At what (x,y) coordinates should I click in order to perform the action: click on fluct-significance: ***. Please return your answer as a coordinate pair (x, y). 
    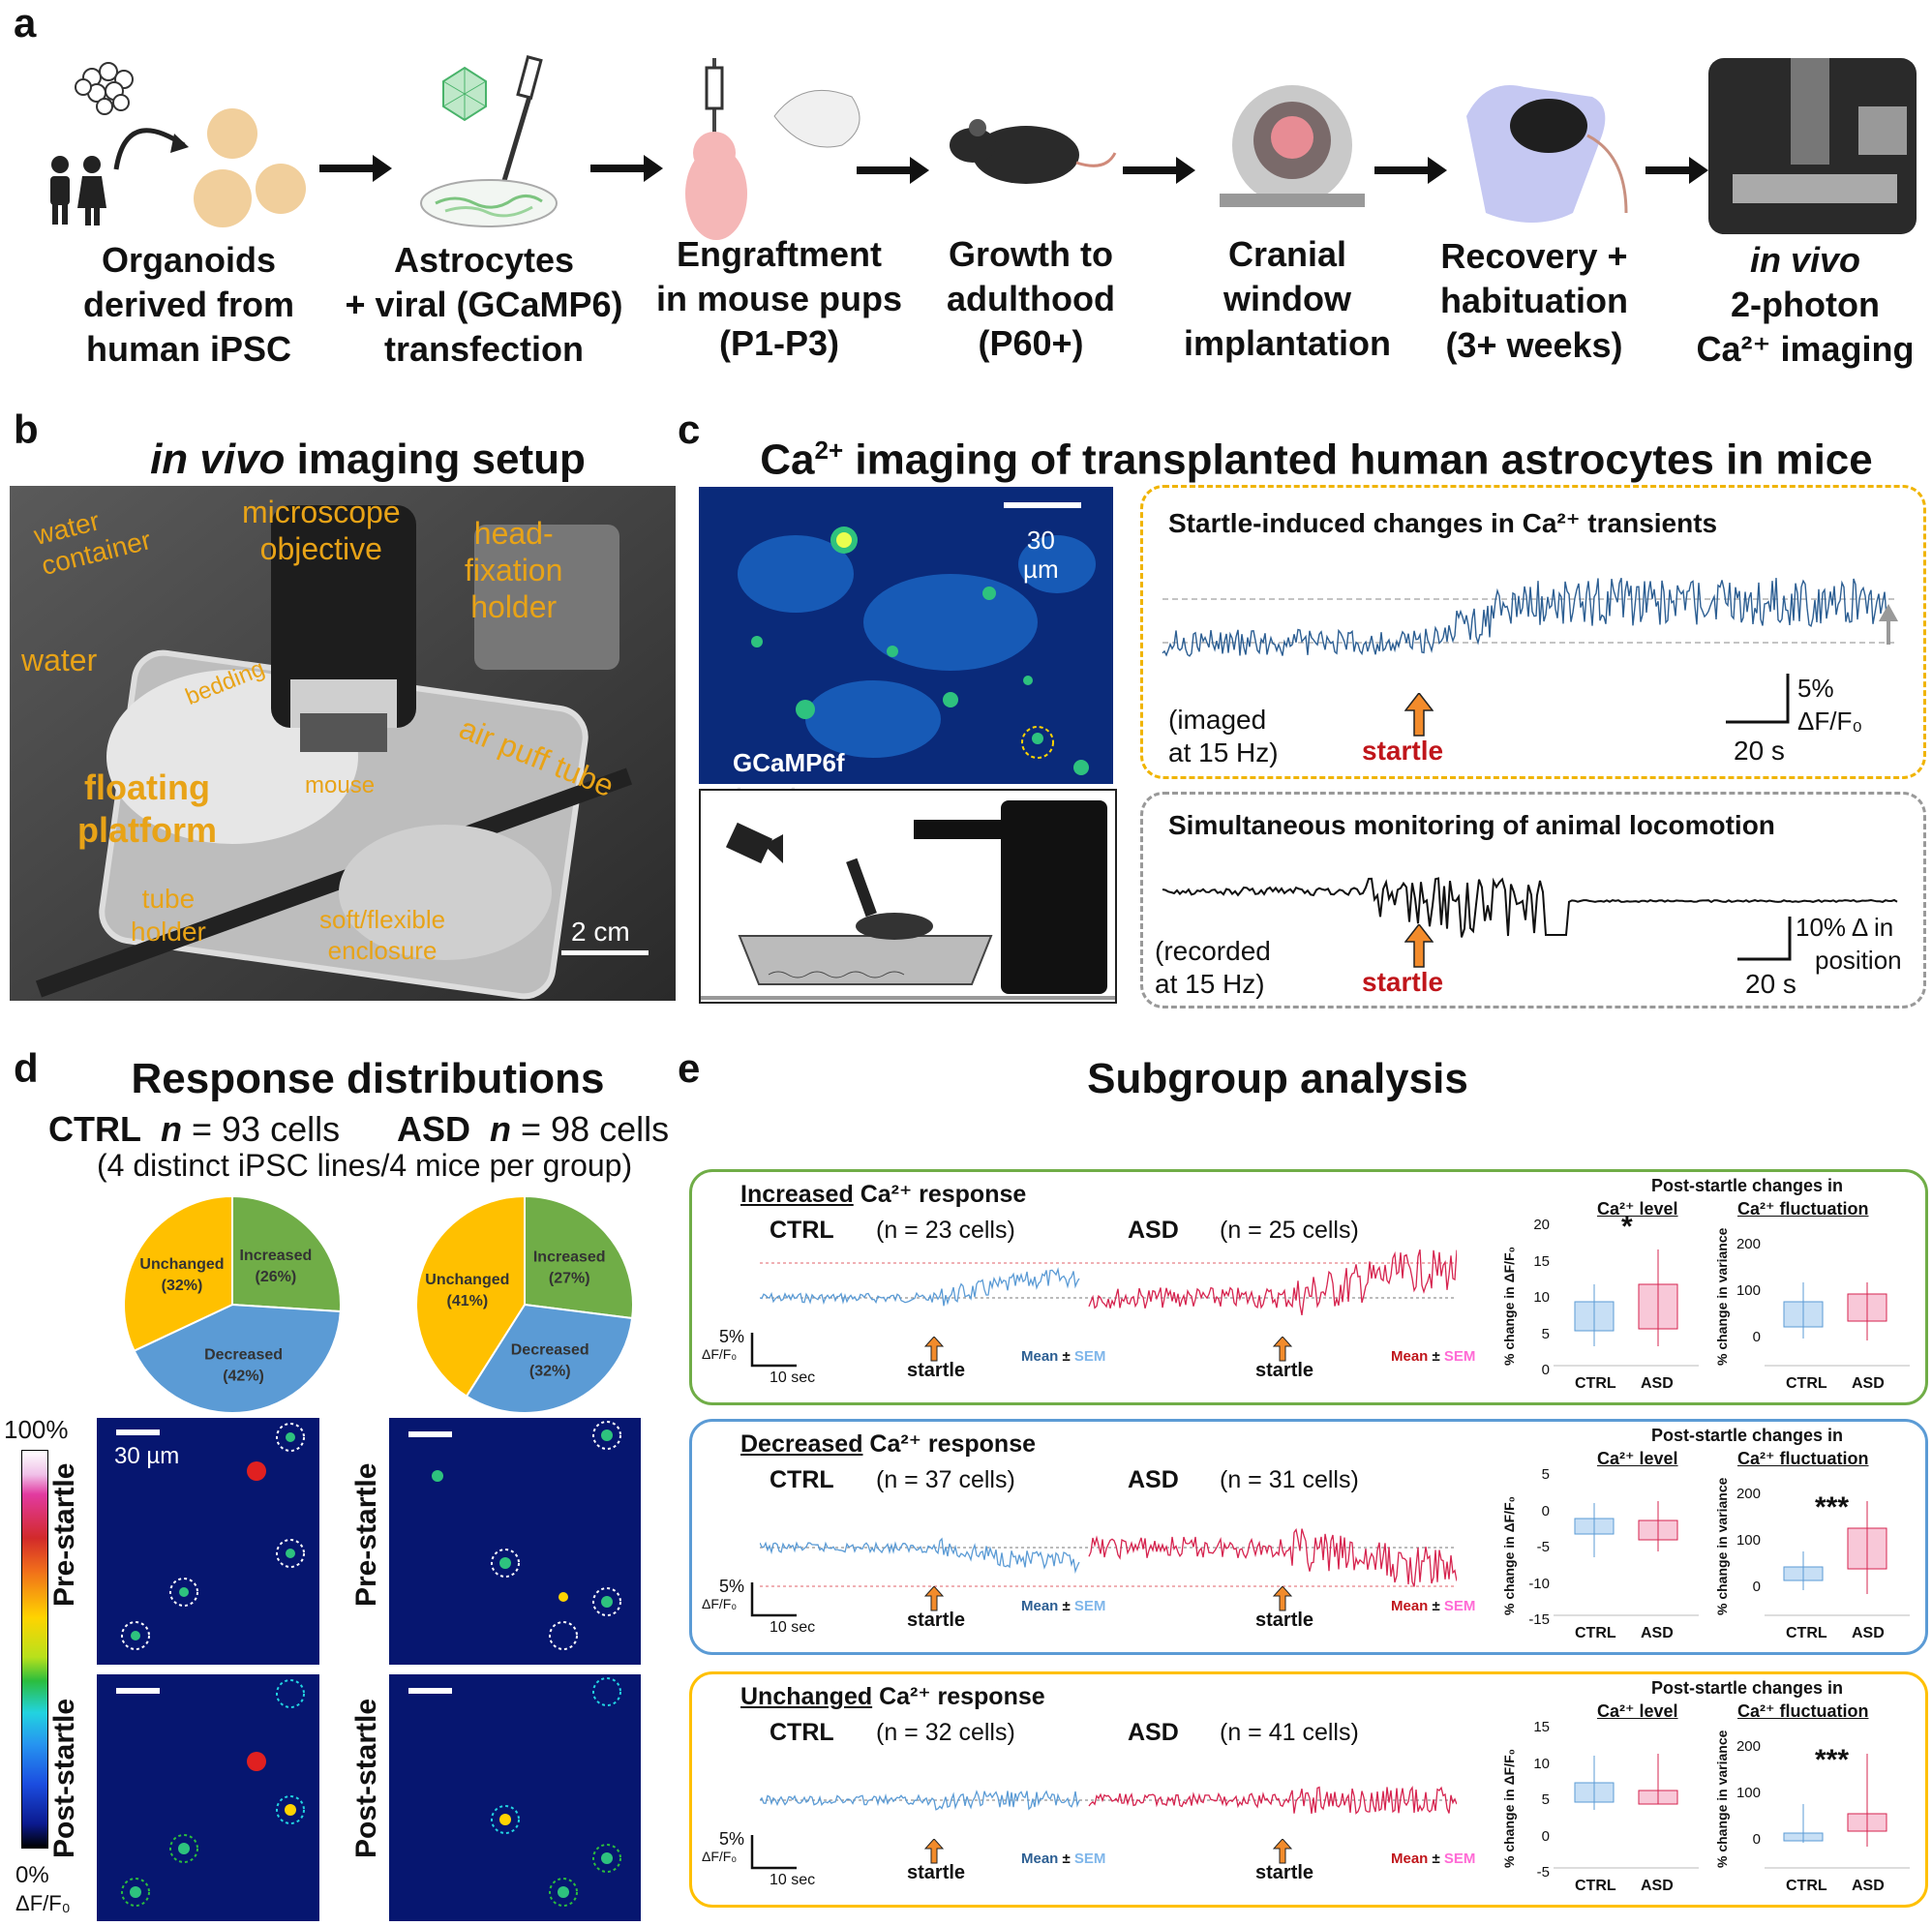
    Looking at the image, I should click on (1832, 1760).